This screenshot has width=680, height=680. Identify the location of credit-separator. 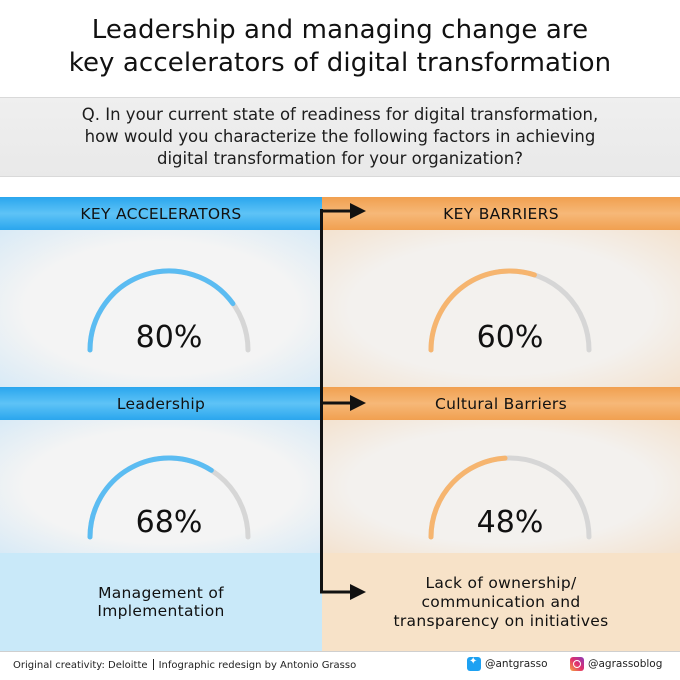
(153, 664).